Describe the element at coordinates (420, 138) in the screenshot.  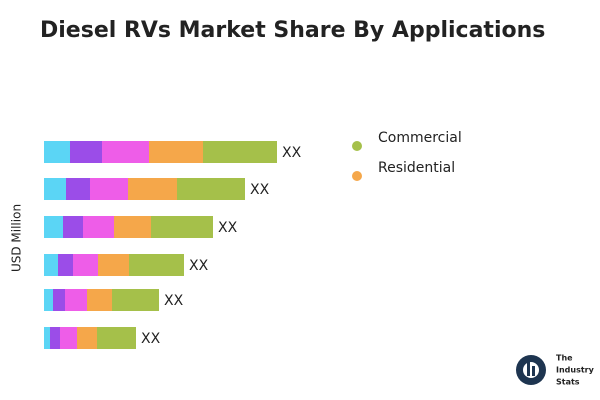
I see `legend-label: Commercial` at that location.